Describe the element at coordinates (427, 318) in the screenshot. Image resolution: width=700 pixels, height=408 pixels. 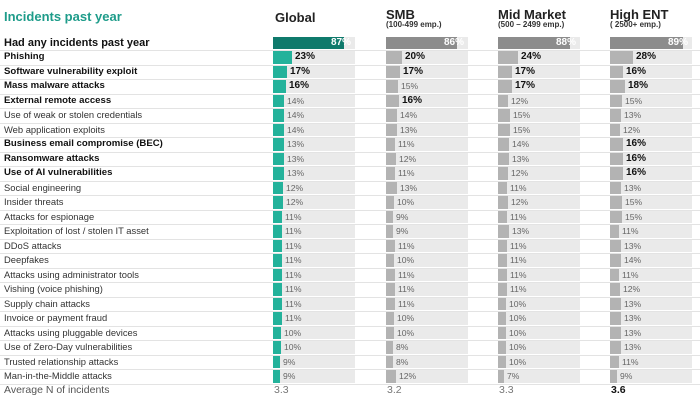
I see `bar-track-smb: 10%` at that location.